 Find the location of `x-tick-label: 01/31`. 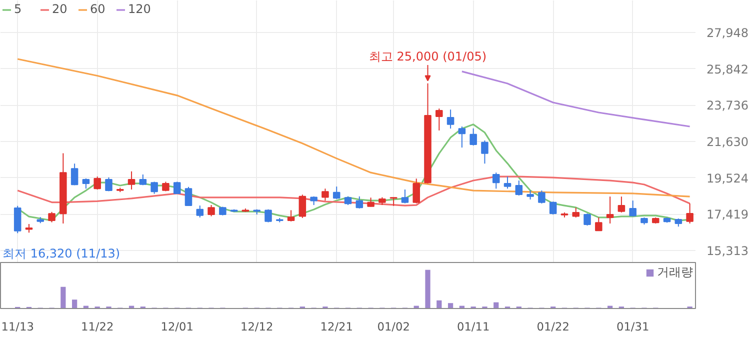

x-tick-label: 01/31 is located at coordinates (633, 327).